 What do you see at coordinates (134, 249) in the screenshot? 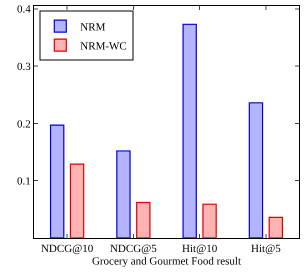
I see `x-tick-label: NDCG@5` at bounding box center [134, 249].